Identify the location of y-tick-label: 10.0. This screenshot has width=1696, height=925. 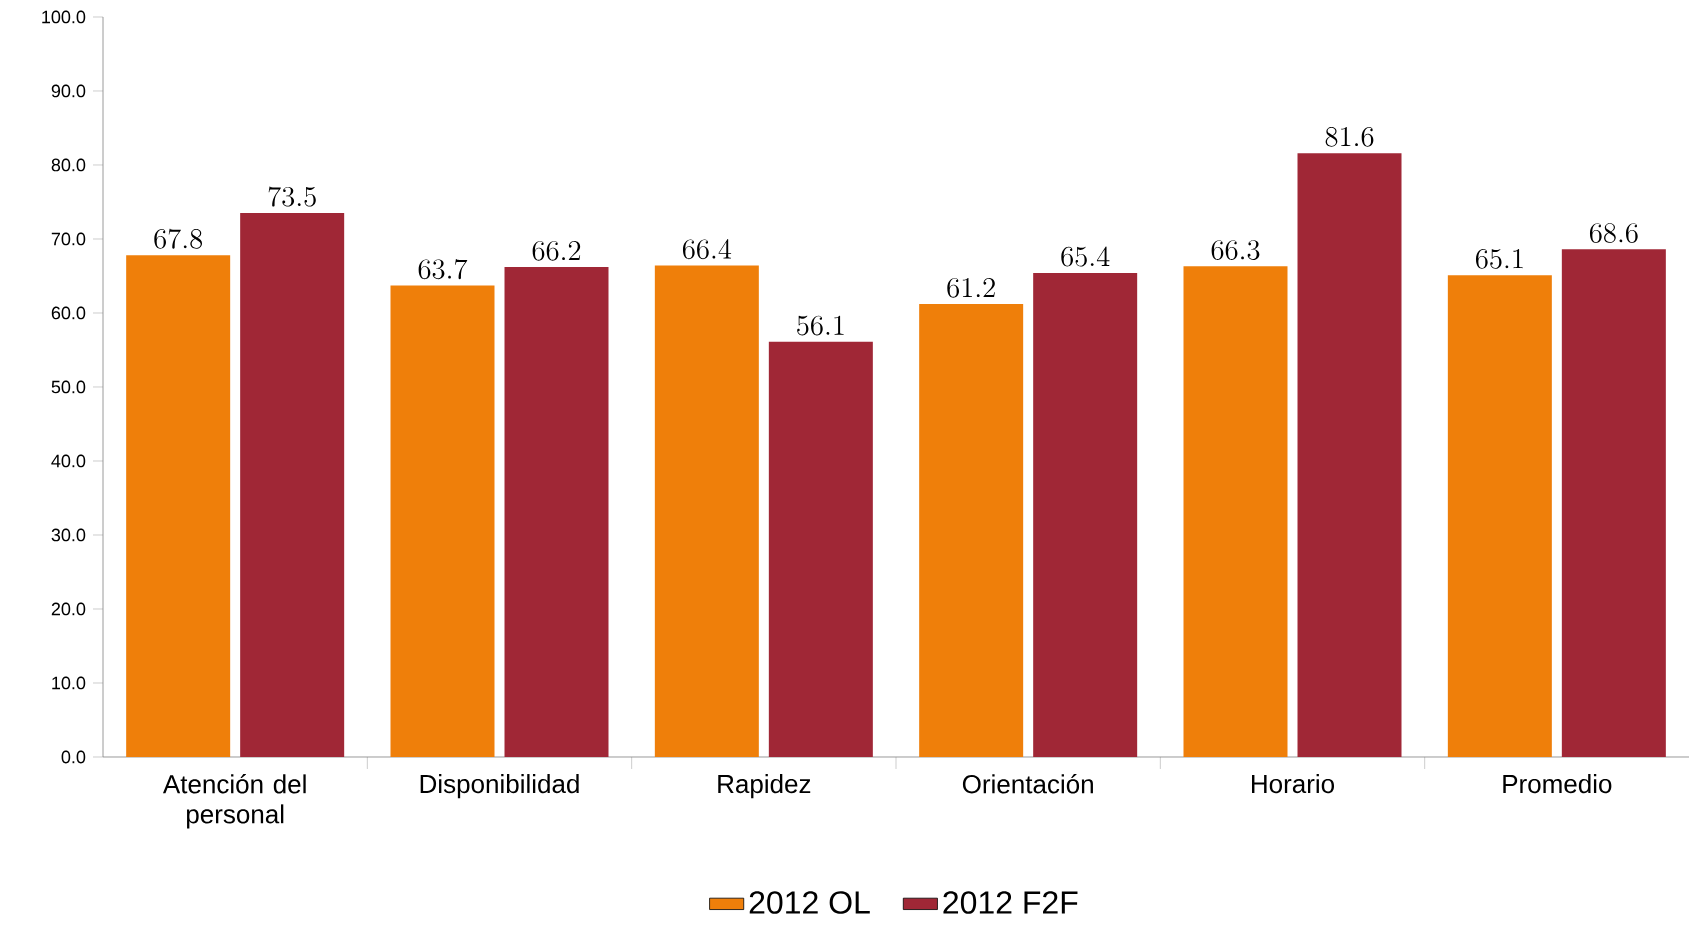
(69, 683).